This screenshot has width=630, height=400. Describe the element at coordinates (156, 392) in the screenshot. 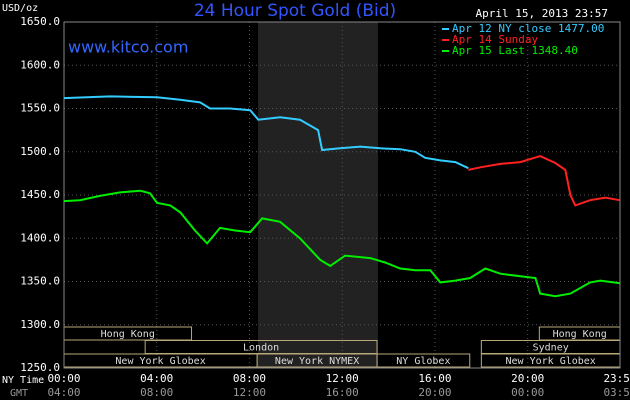

I see `x2-tick-label: 08:00` at that location.